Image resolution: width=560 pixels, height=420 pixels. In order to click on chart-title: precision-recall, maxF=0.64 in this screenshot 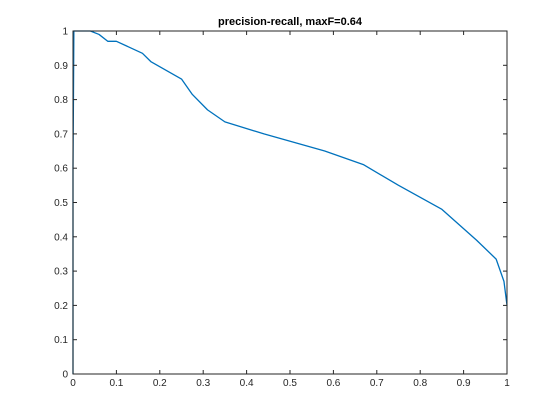, I will do `click(290, 22)`.